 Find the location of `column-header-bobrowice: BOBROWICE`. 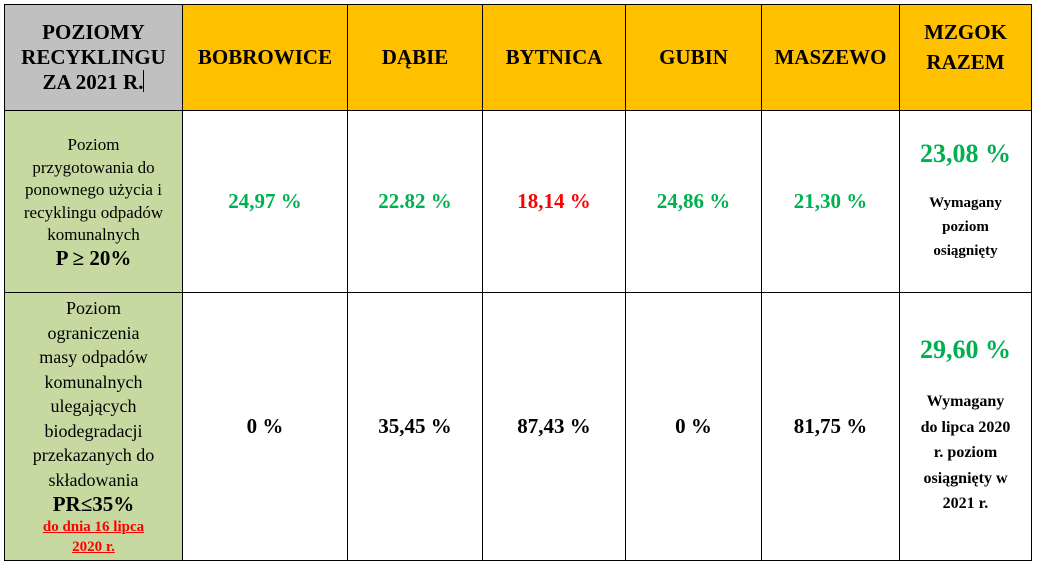

column-header-bobrowice: BOBROWICE is located at coordinates (265, 57).